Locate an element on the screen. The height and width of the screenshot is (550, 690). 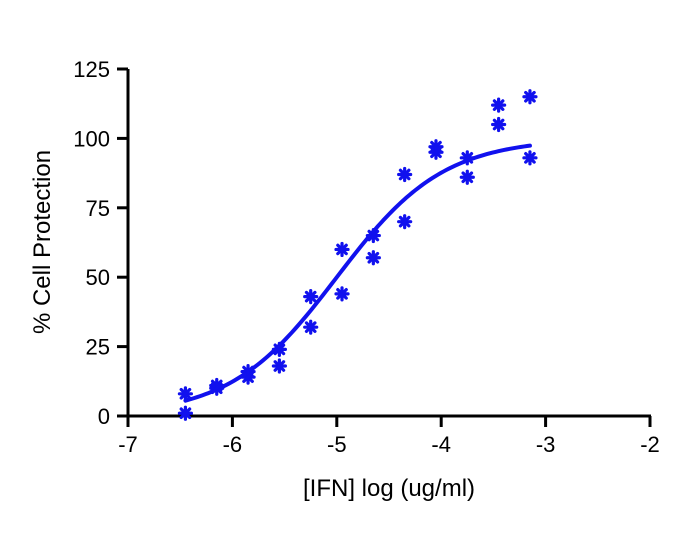
x-tick-label: -4 is located at coordinates (441, 444).